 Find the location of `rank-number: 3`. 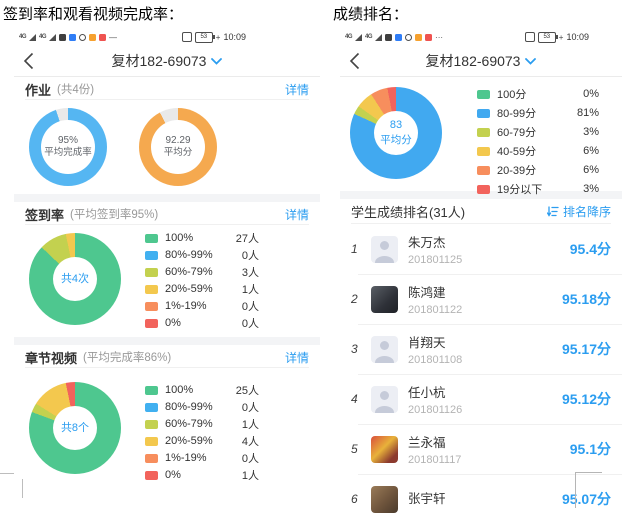

rank-number: 3 is located at coordinates (354, 349).